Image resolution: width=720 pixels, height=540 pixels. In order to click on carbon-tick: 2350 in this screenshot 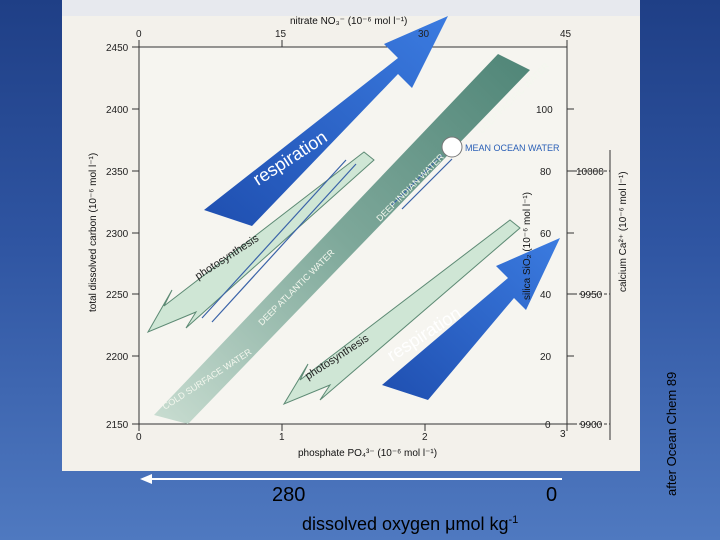, I will do `click(117, 172)`.